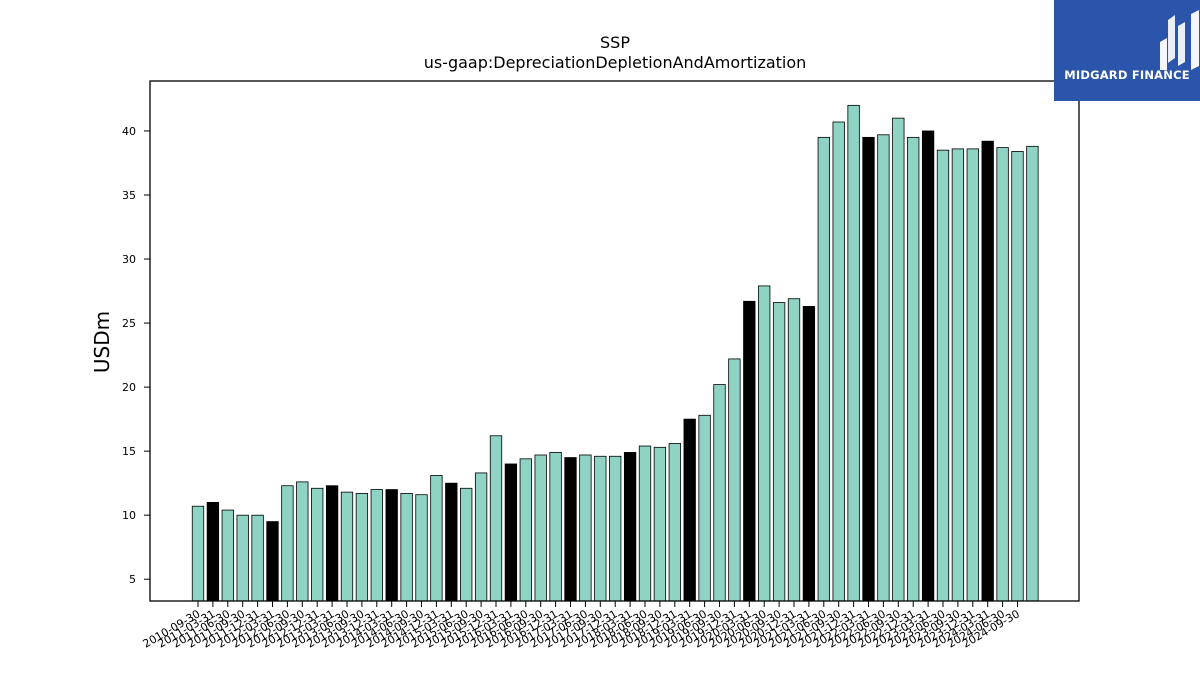  I want to click on y-tick-label: 40, so click(129, 131).